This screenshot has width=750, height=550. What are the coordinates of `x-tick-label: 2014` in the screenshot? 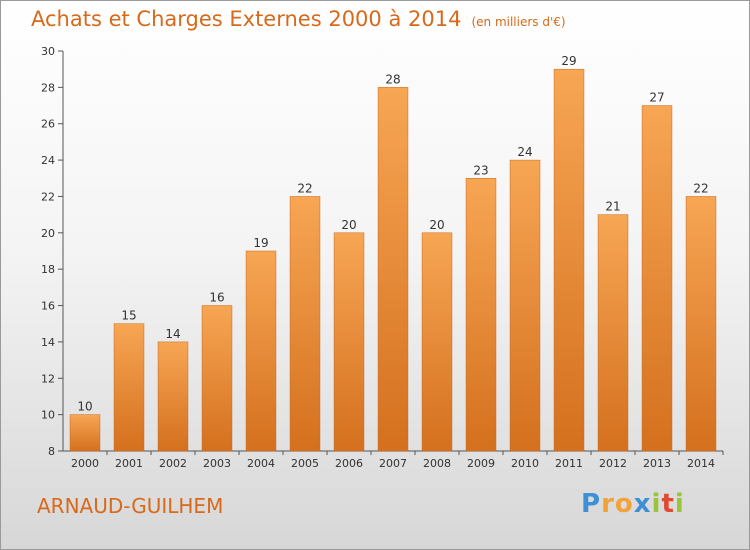 It's located at (701, 463).